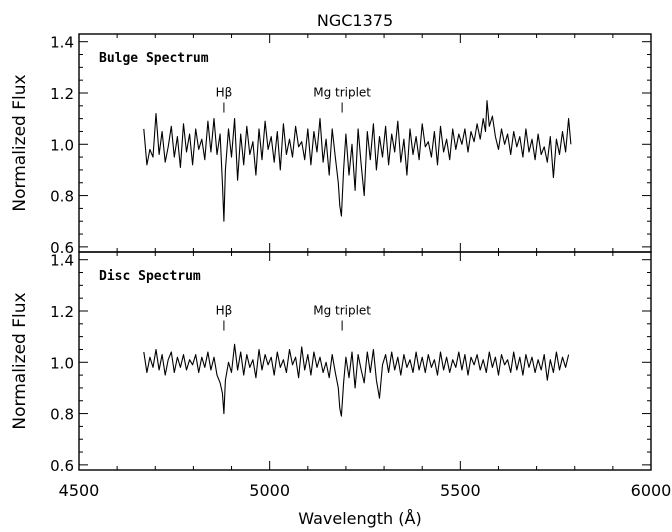 This screenshot has height=532, width=672. I want to click on x-axis-label: Wavelength (Å), so click(359, 518).